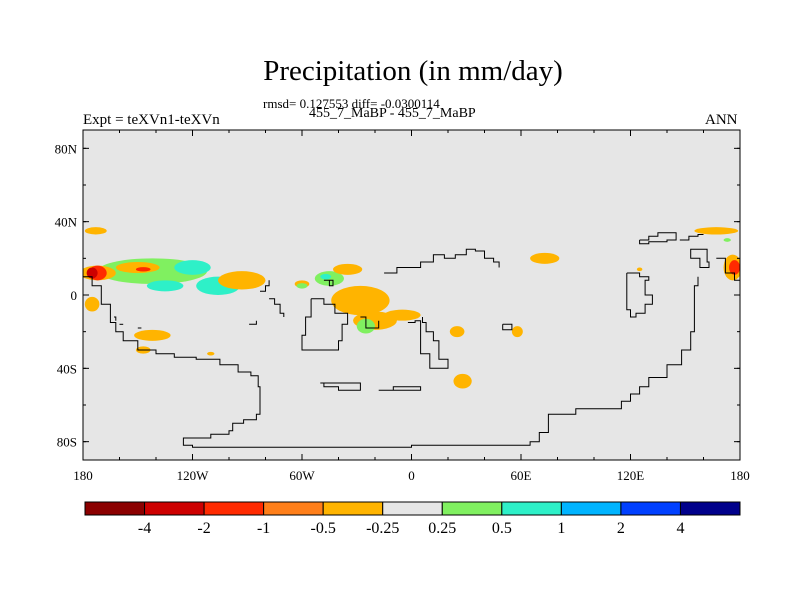 This screenshot has width=800, height=600. Describe the element at coordinates (323, 528) in the screenshot. I see `colorbar-label: -0.5` at that location.